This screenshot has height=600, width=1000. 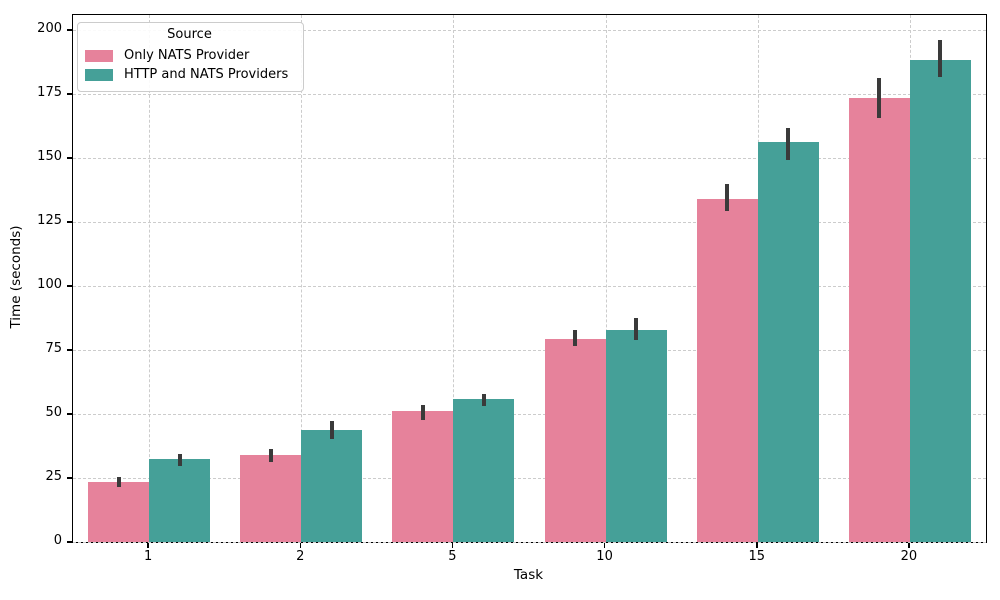 I want to click on bar-task1-series1, so click(x=180, y=500).